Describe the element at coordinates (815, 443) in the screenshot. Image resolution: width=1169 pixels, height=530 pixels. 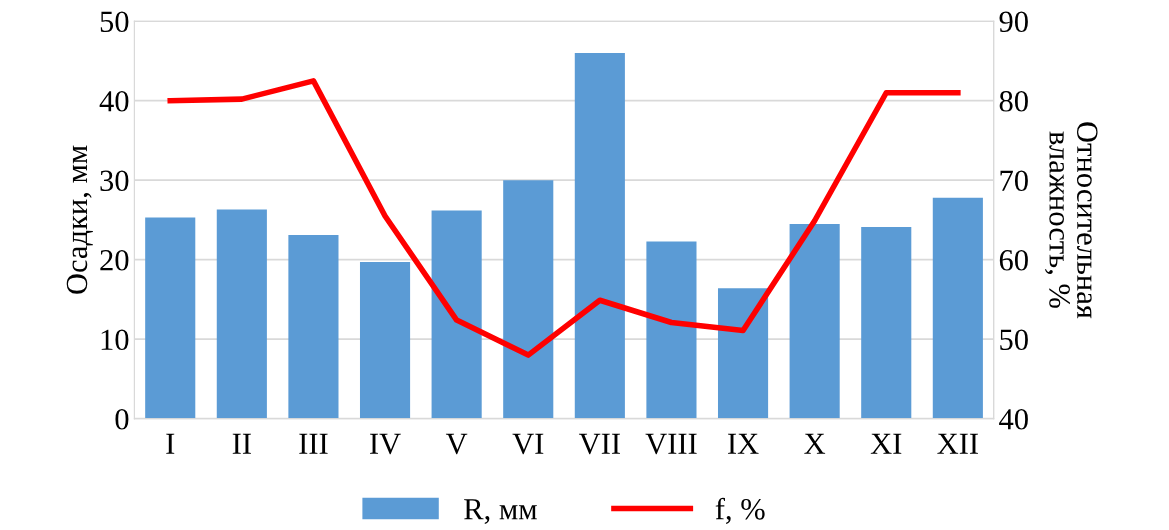
I see `x-tick-label: X` at that location.